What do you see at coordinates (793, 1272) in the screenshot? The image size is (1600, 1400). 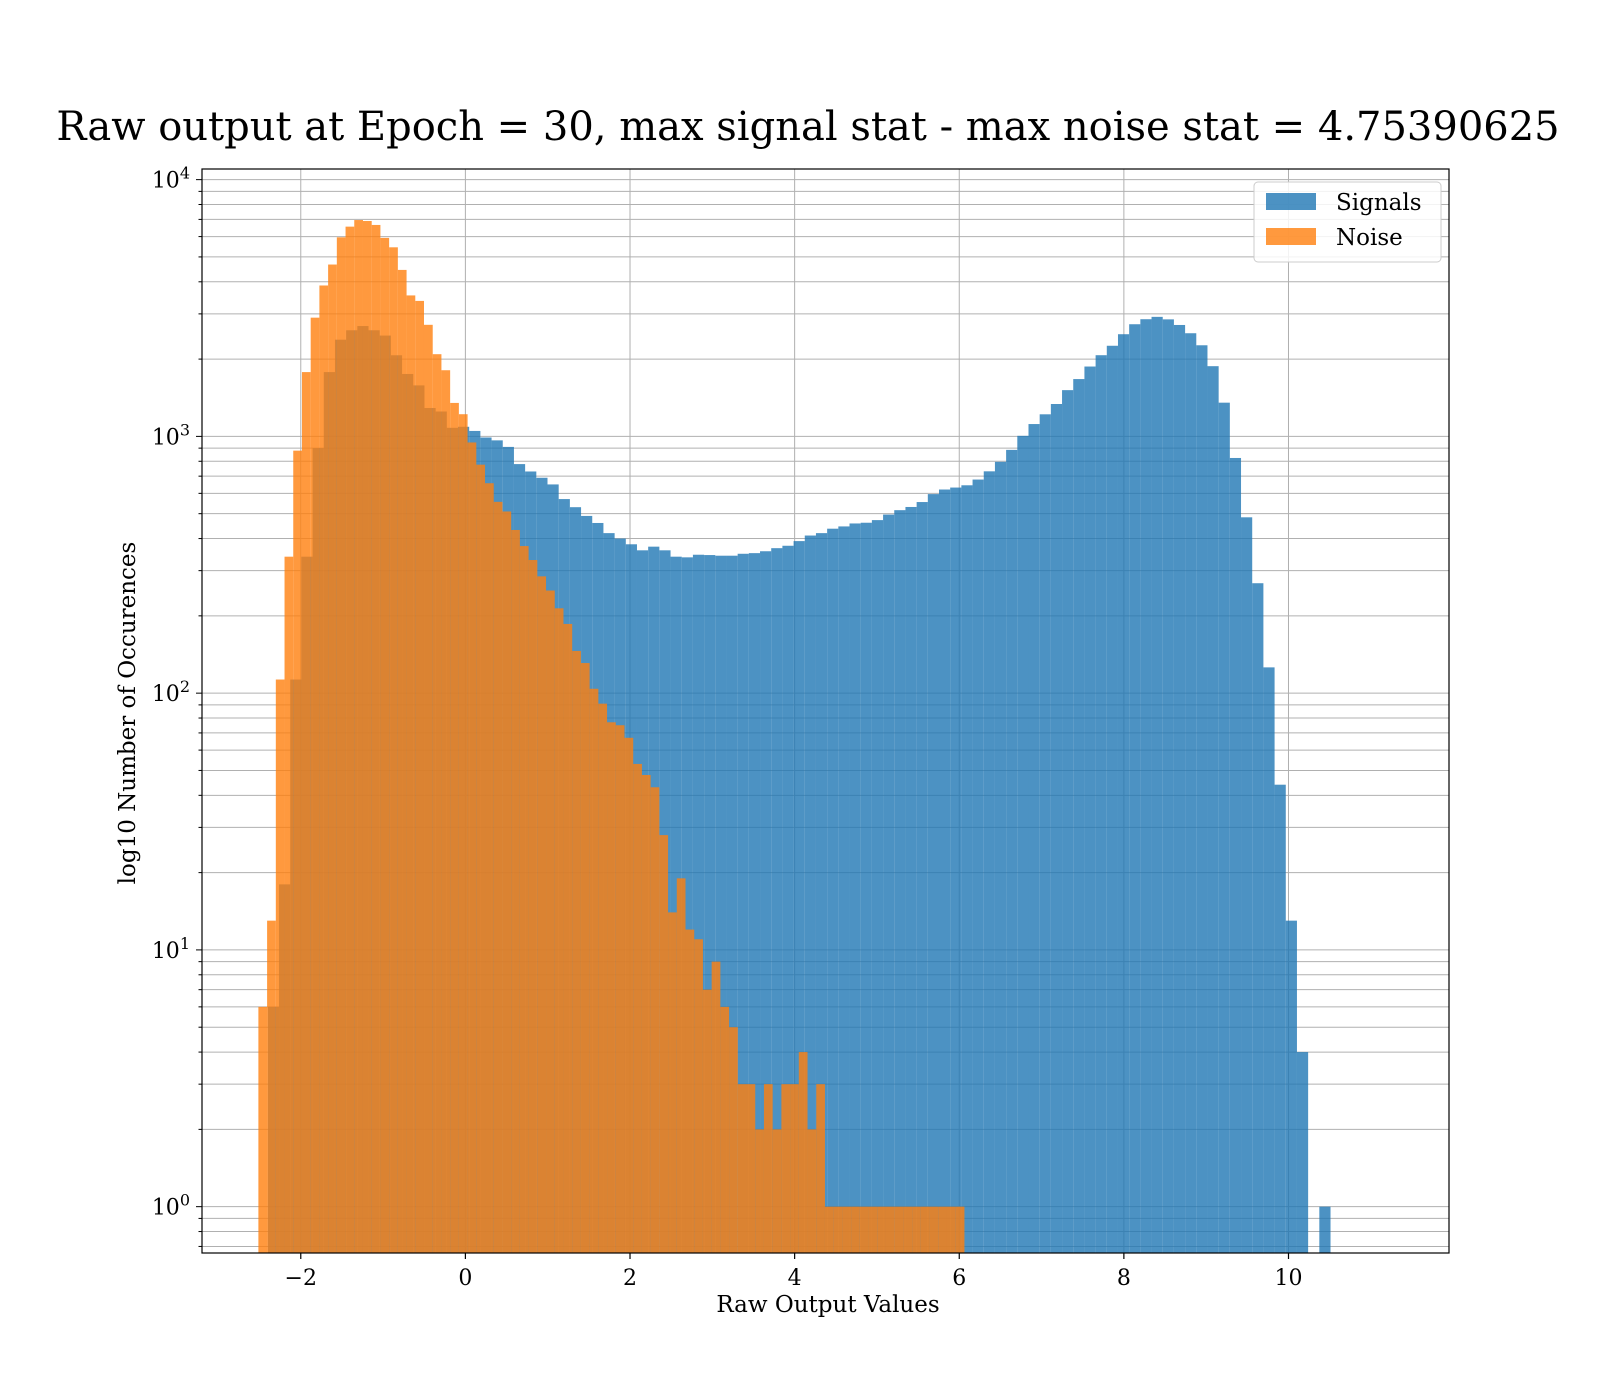 I see `x-axis-ticks: −2 0 2 4 6 8 10` at bounding box center [793, 1272].